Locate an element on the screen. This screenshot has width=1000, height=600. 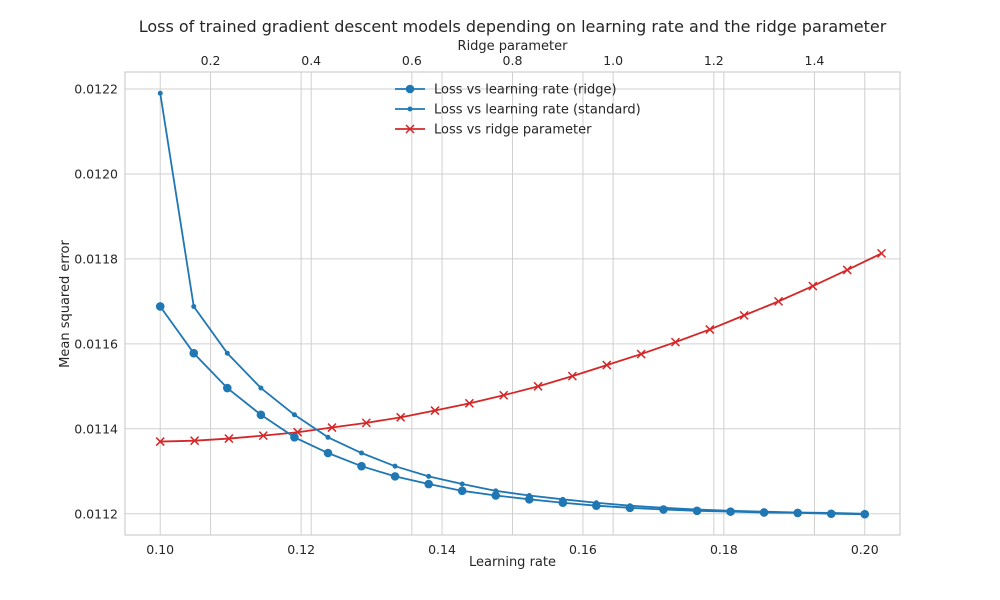
x-tick-label: 0.16 is located at coordinates (583, 549).